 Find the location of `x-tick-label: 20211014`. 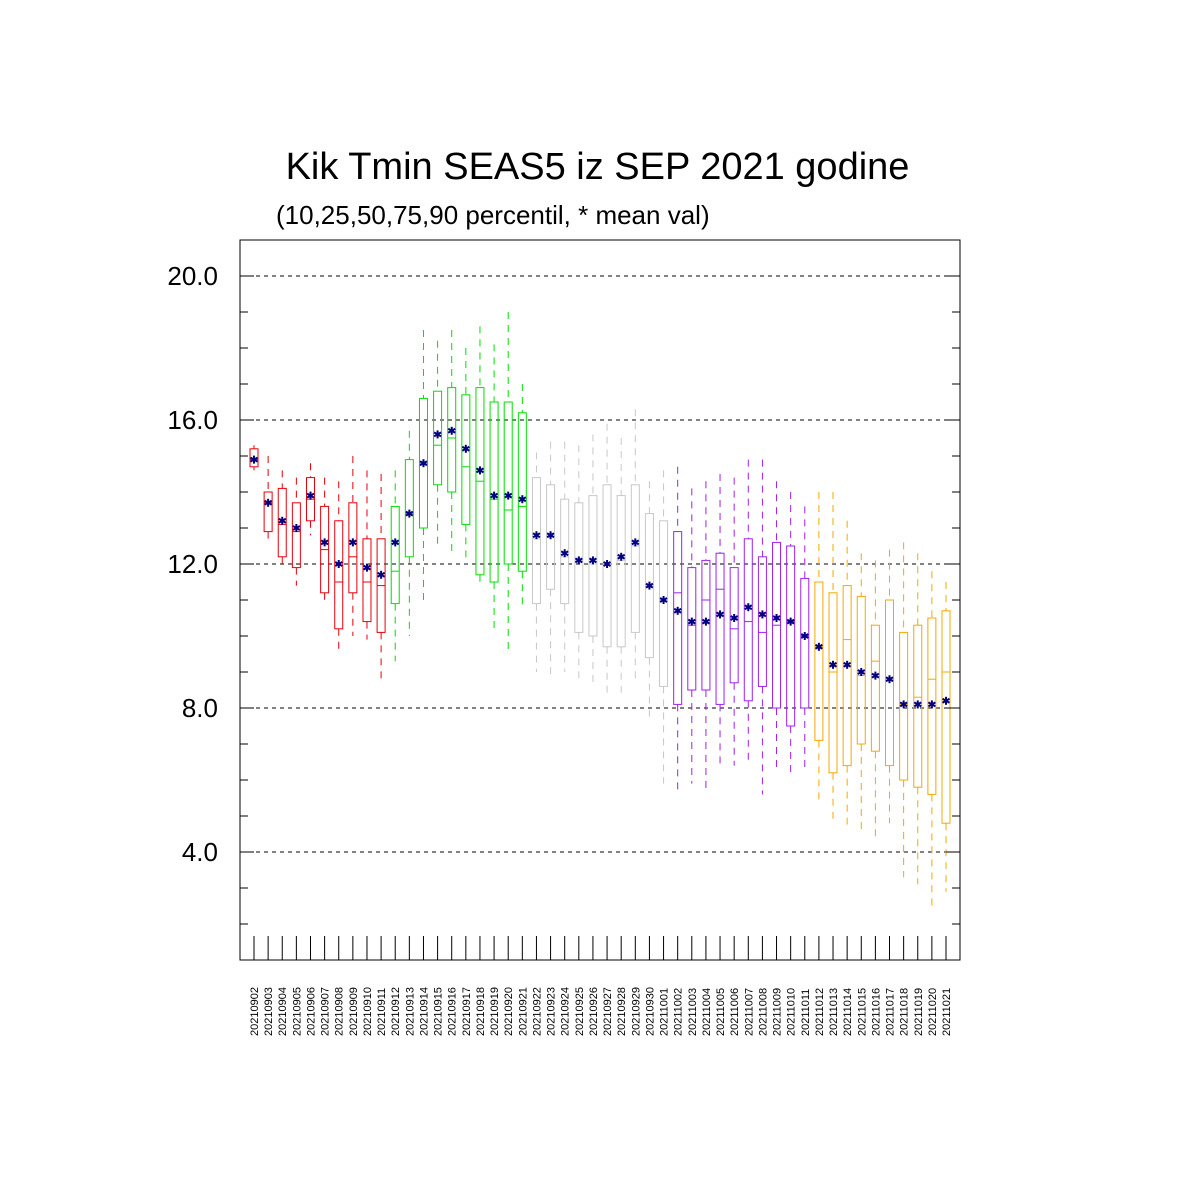

x-tick-label: 20211014 is located at coordinates (848, 1012).